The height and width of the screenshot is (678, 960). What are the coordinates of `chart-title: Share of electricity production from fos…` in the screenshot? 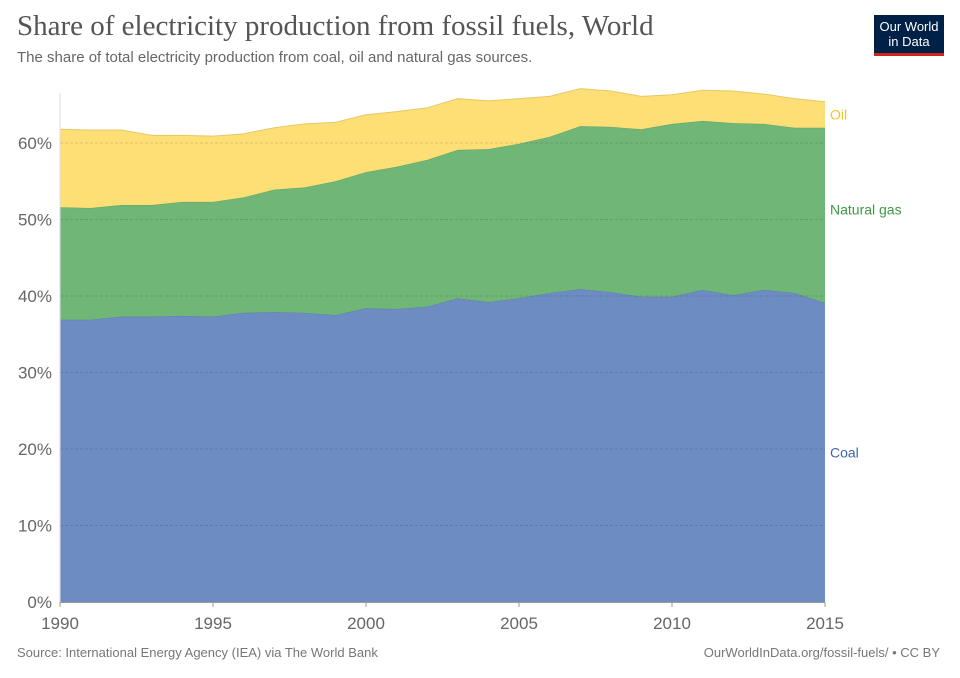 It's located at (335, 26).